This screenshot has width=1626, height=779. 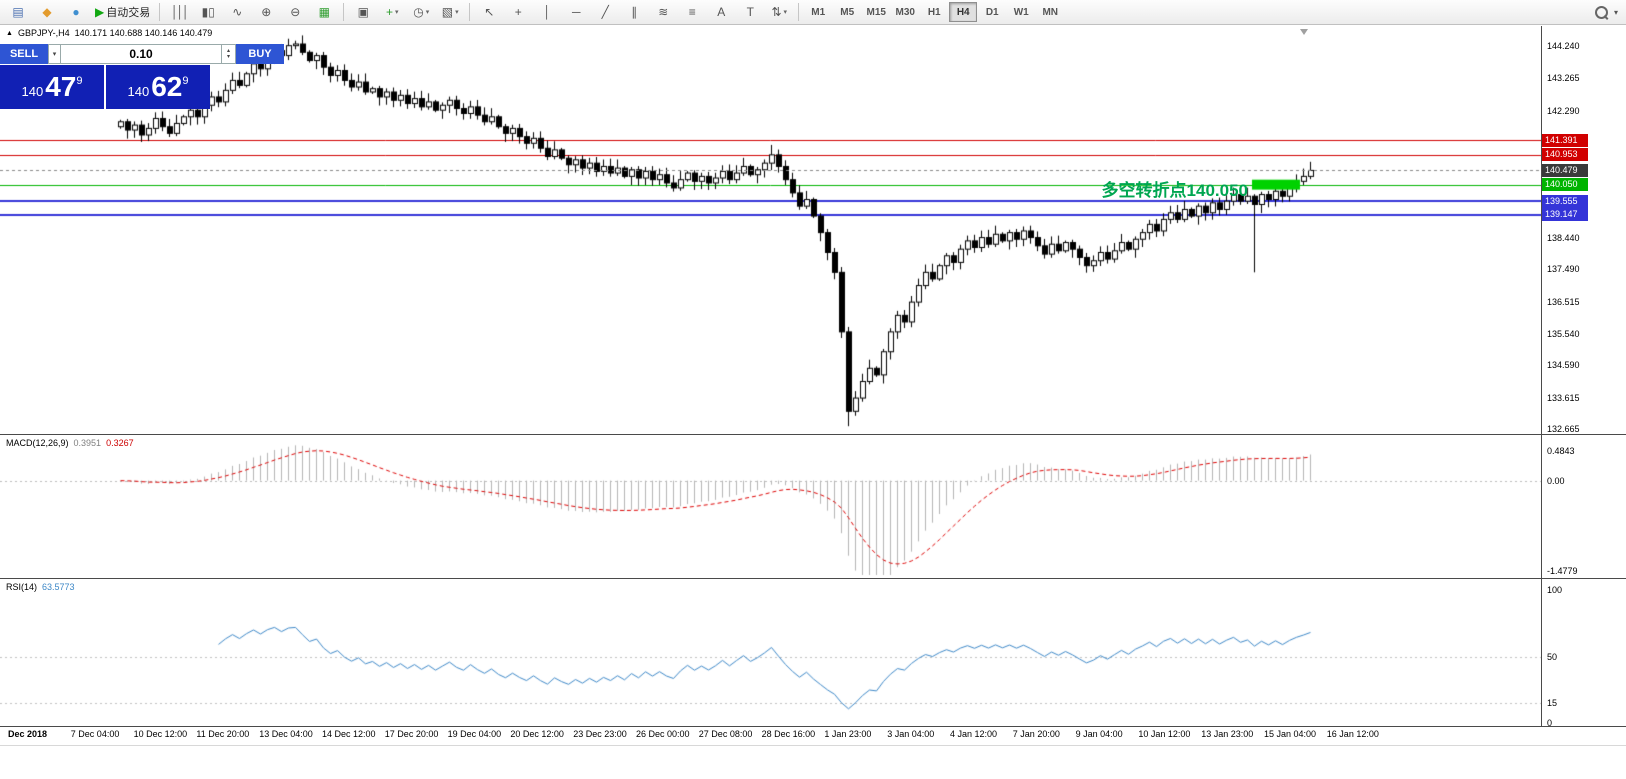 What do you see at coordinates (1563, 46) in the screenshot?
I see `price-axis-label: 144.240` at bounding box center [1563, 46].